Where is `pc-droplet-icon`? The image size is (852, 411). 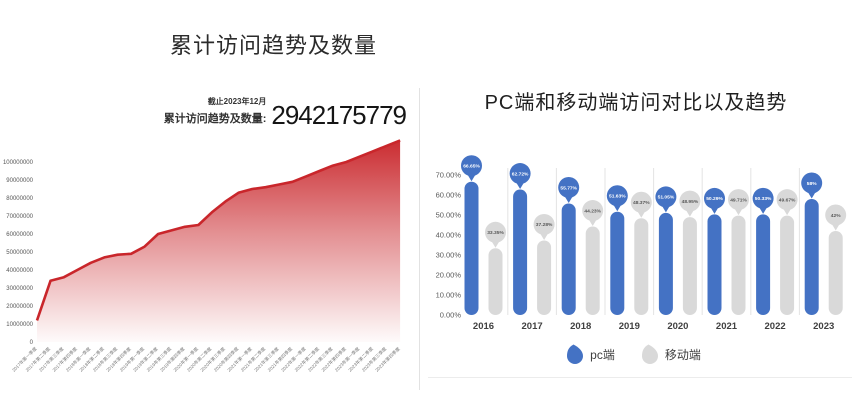
pc-droplet-icon is located at coordinates (575, 354).